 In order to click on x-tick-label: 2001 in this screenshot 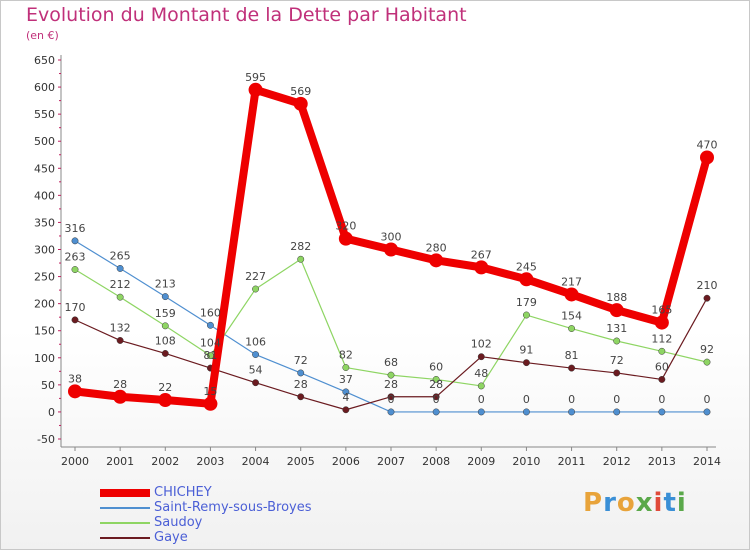, I will do `click(120, 461)`.